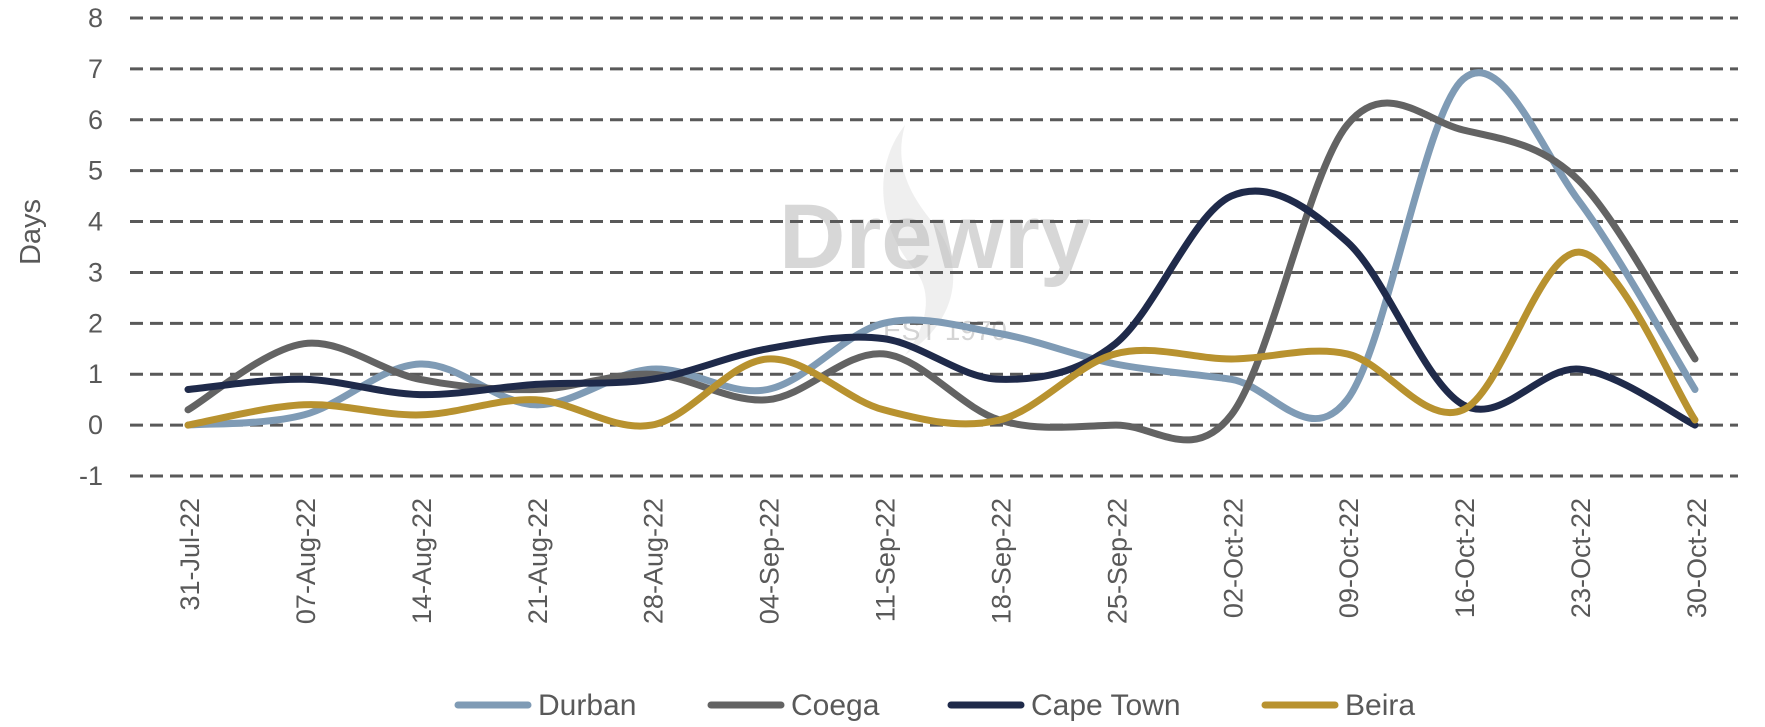 This screenshot has height=727, width=1765. I want to click on flame-icon, so click(918, 240).